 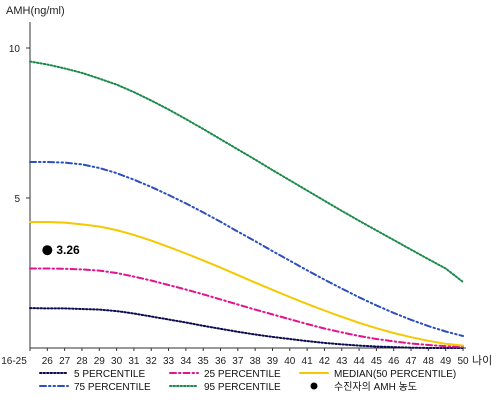 I want to click on x-tick-label: 33, so click(x=169, y=361).